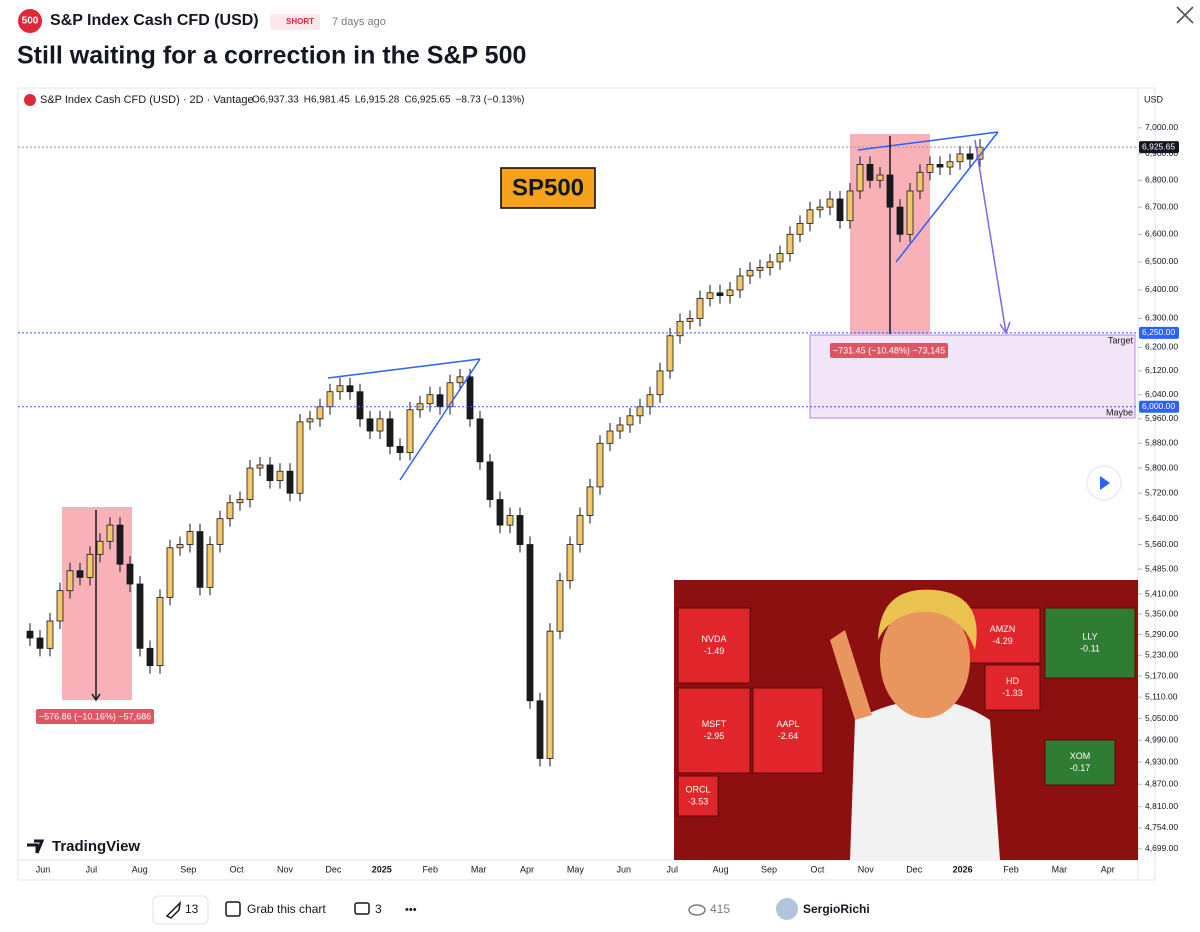 The height and width of the screenshot is (932, 1200). I want to click on rocket-icon, so click(173, 909).